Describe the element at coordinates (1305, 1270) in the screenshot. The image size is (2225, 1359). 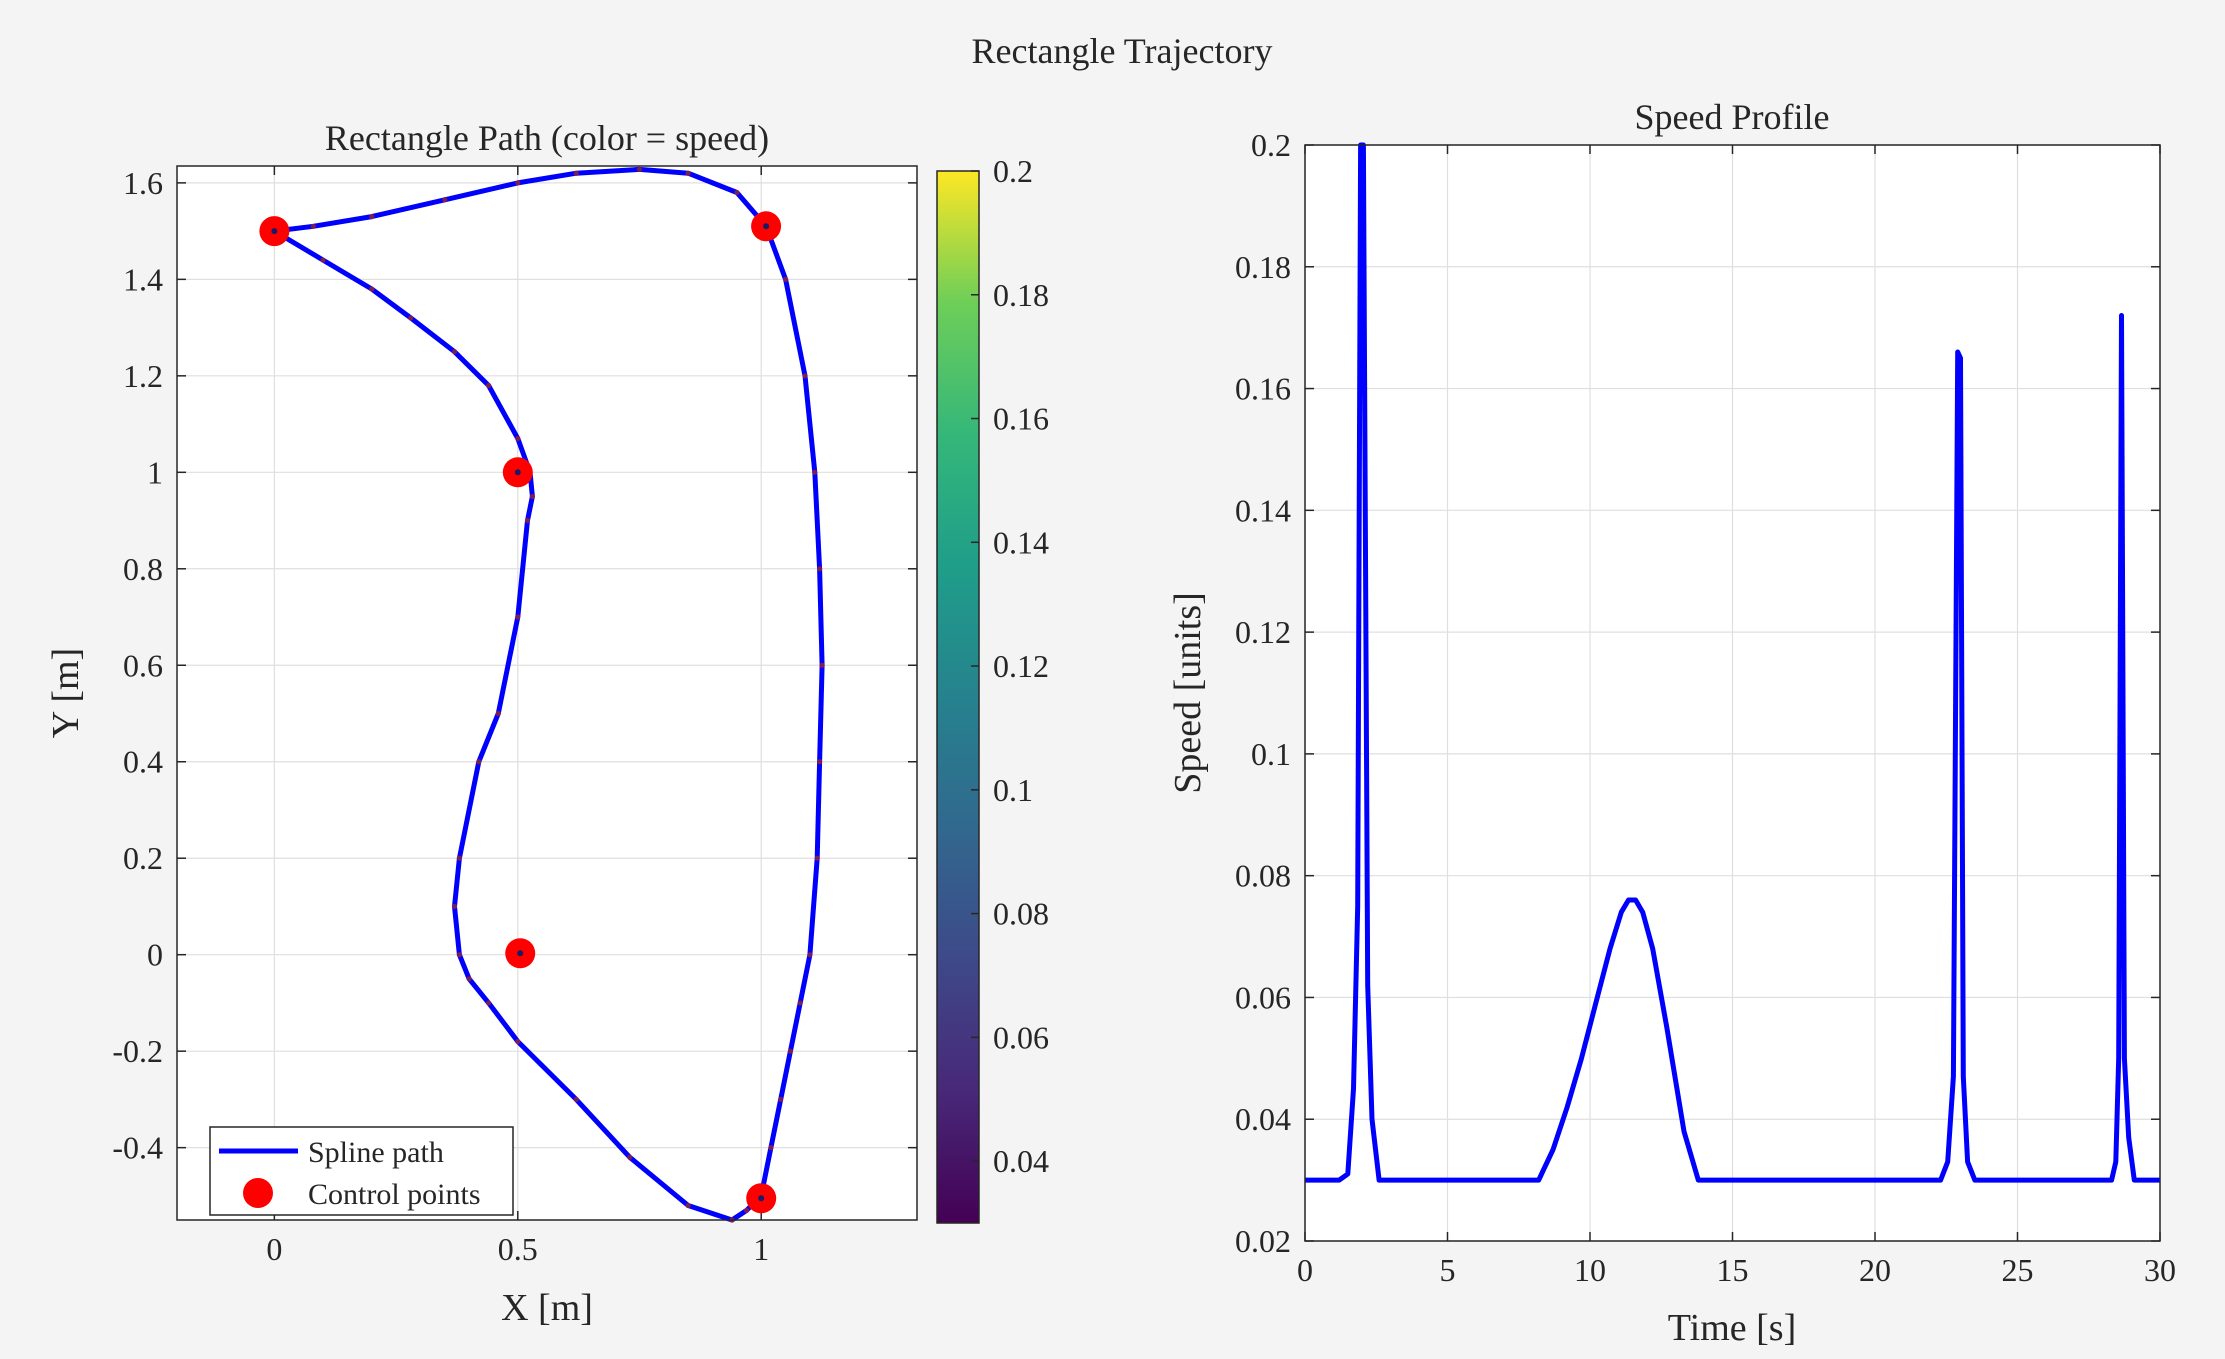
I see `speed-plot-x-tick-label: 0` at that location.